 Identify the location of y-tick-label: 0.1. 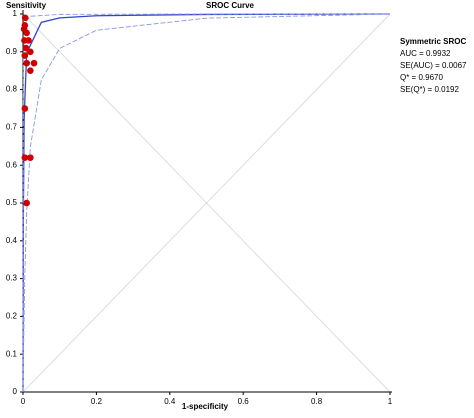
(12, 353).